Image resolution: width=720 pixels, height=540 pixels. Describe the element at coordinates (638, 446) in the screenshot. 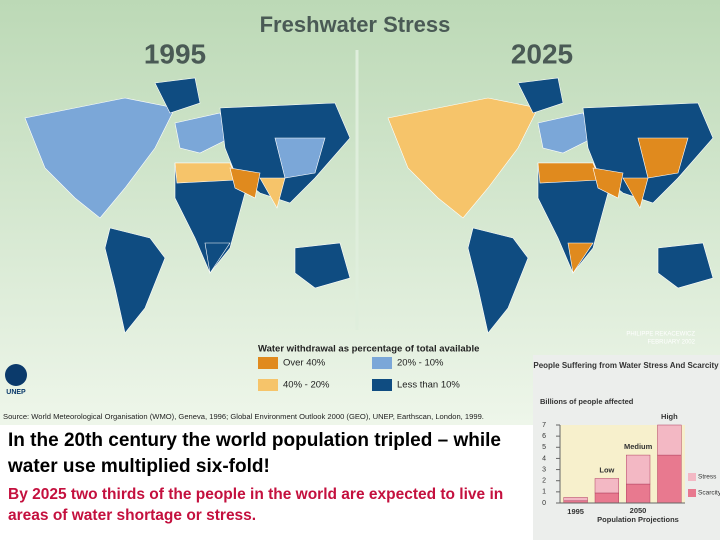

I see `bar-label: Medium` at that location.